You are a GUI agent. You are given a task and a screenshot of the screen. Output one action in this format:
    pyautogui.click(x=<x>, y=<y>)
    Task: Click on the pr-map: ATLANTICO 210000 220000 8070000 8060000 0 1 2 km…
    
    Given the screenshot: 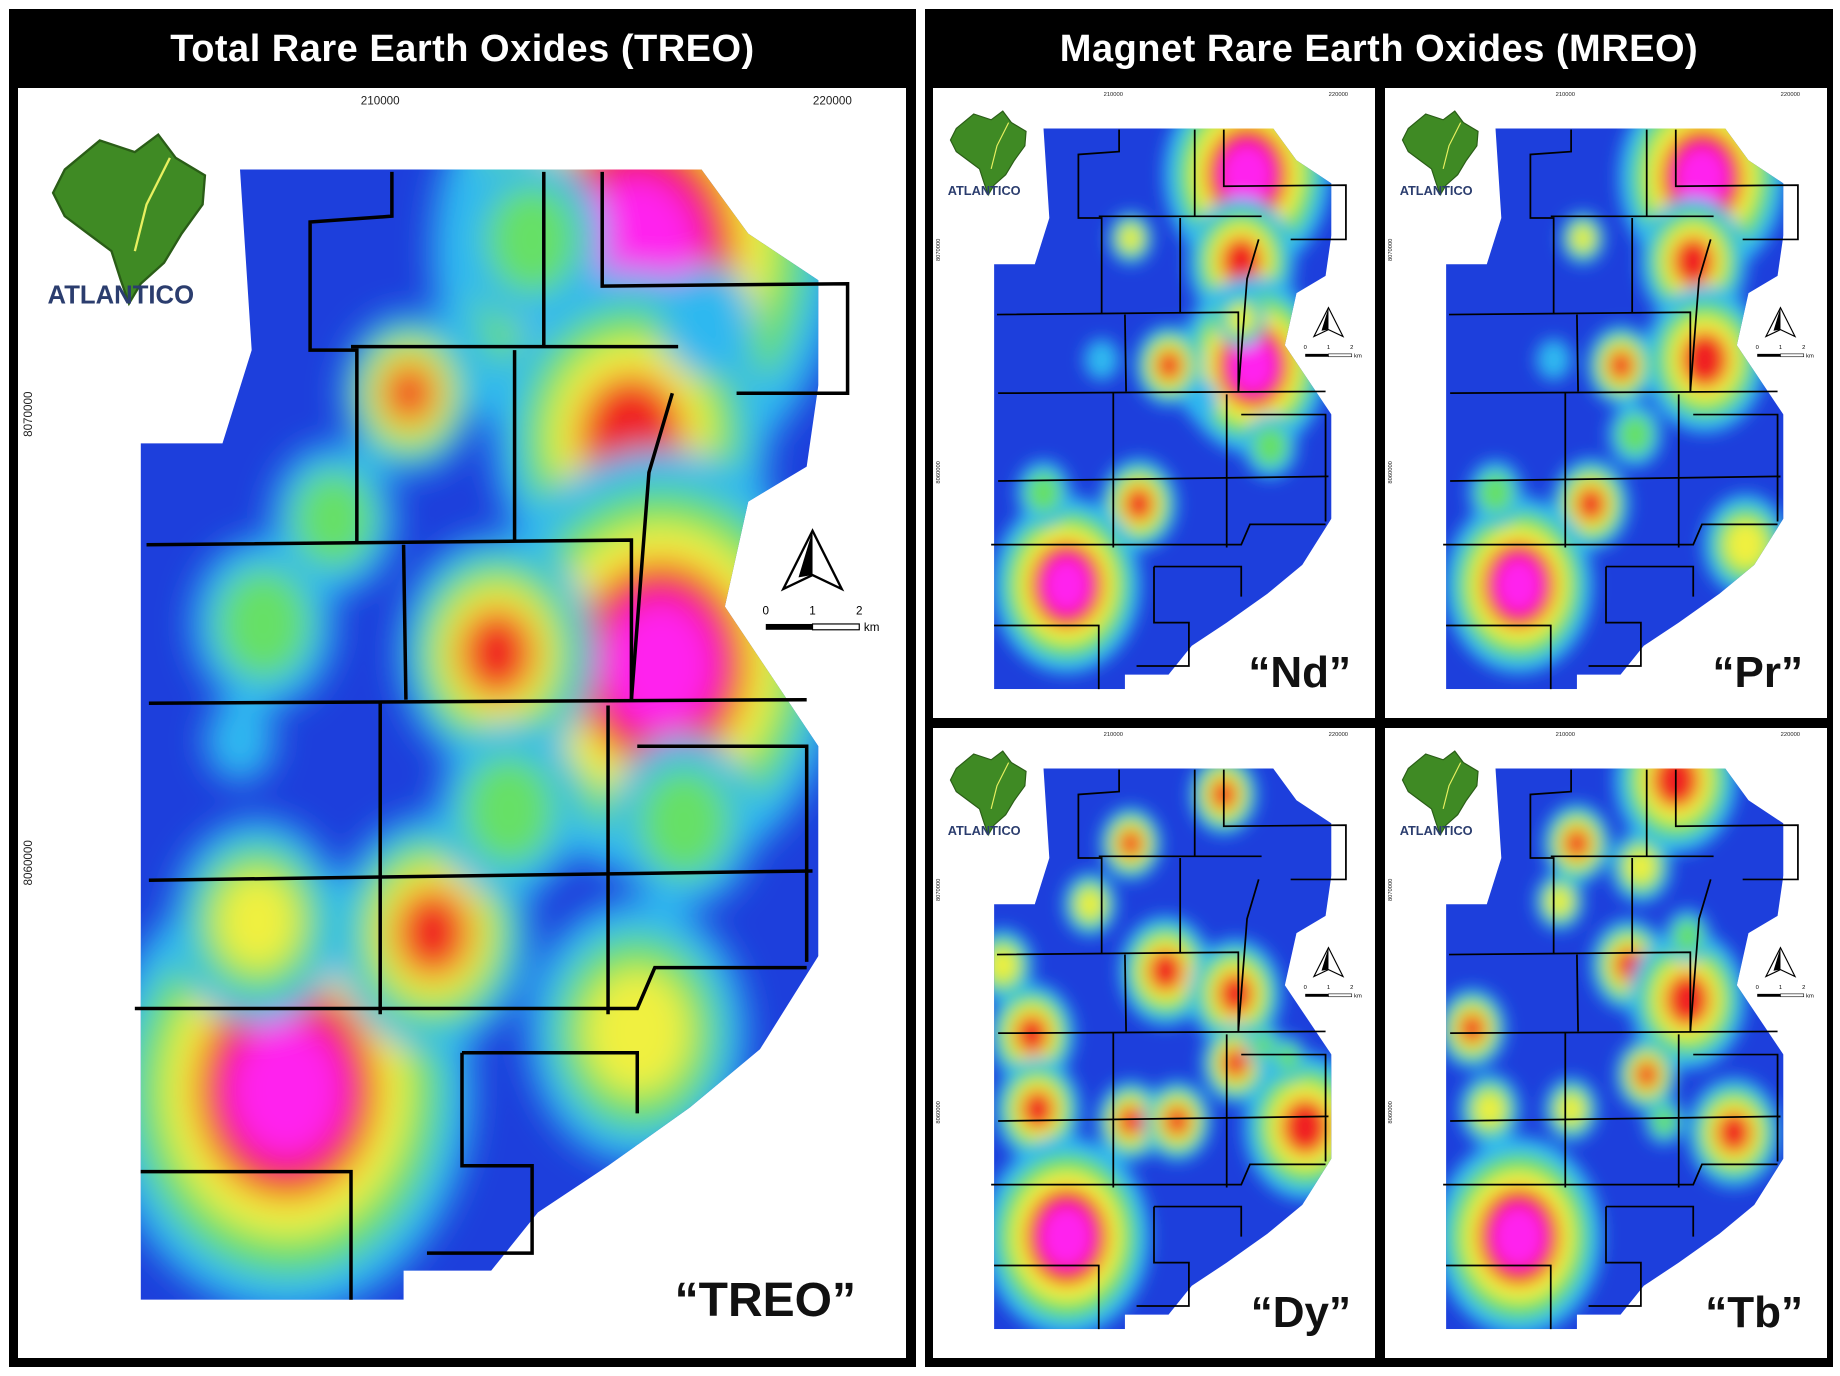 What is the action you would take?
    pyautogui.click(x=1606, y=403)
    